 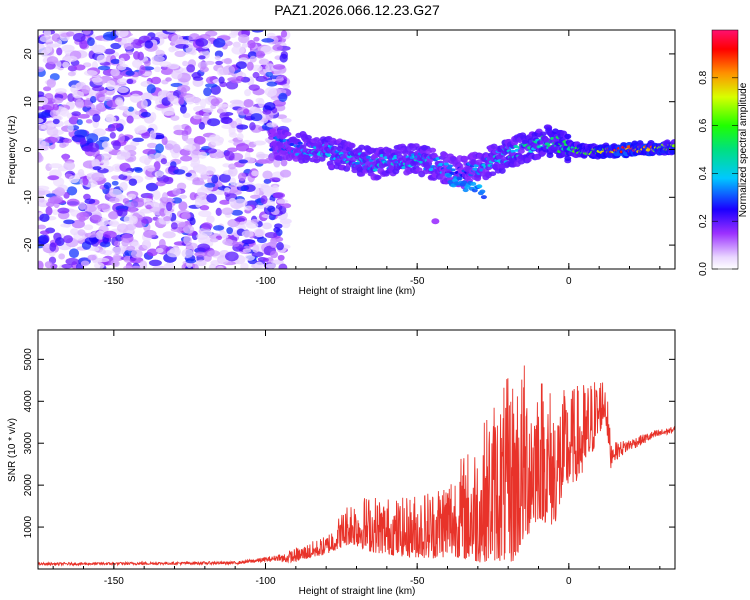 I want to click on colorbar-tick-label: 0.8, so click(x=703, y=77).